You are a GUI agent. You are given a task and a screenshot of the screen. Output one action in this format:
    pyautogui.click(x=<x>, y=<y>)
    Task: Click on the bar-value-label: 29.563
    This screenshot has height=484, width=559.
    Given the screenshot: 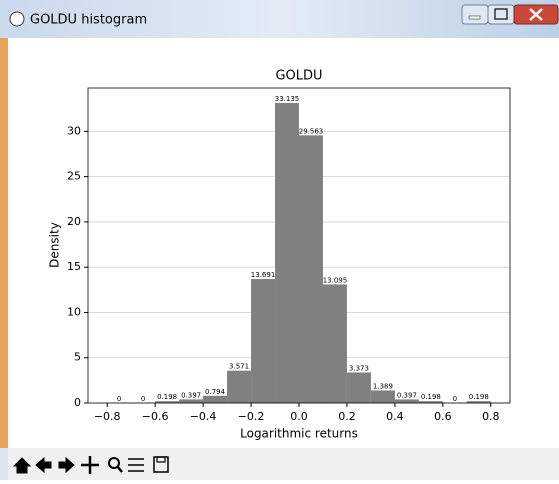 What is the action you would take?
    pyautogui.click(x=311, y=131)
    